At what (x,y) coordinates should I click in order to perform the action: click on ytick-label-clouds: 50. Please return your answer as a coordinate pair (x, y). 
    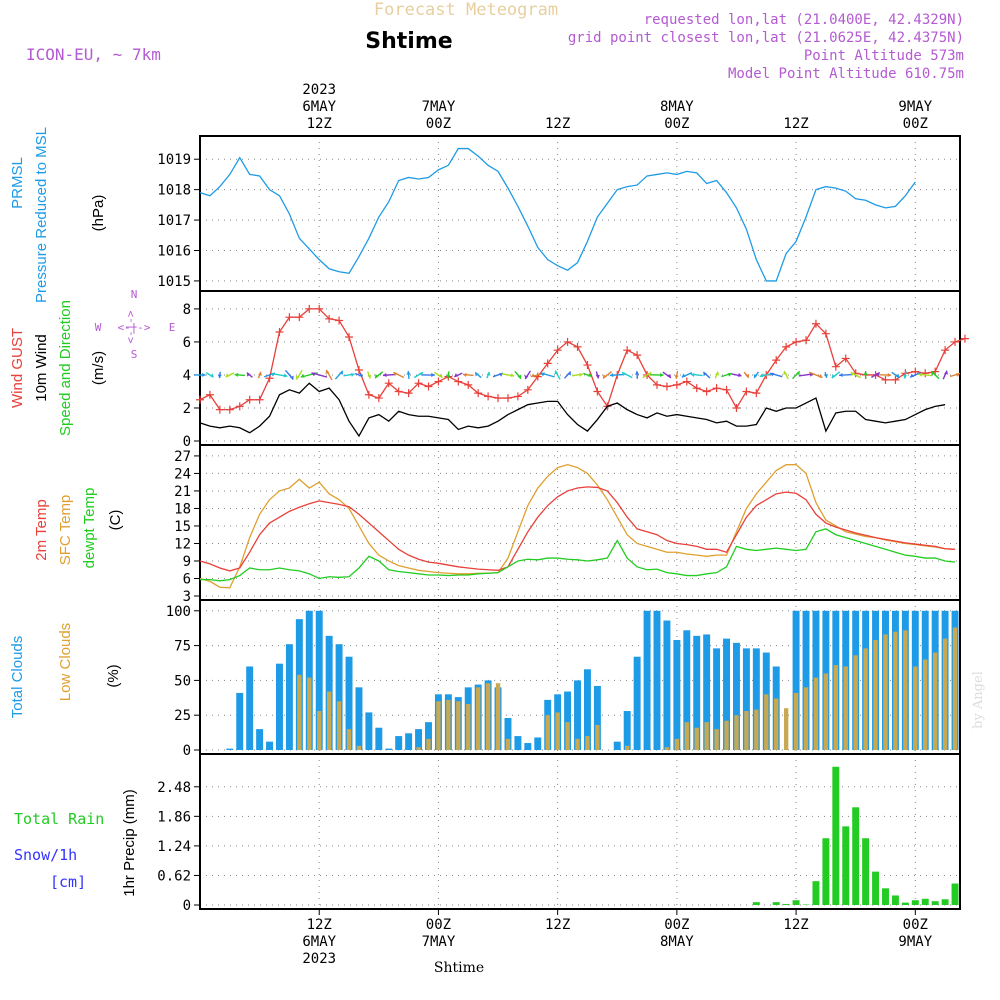
    Looking at the image, I should click on (182, 681).